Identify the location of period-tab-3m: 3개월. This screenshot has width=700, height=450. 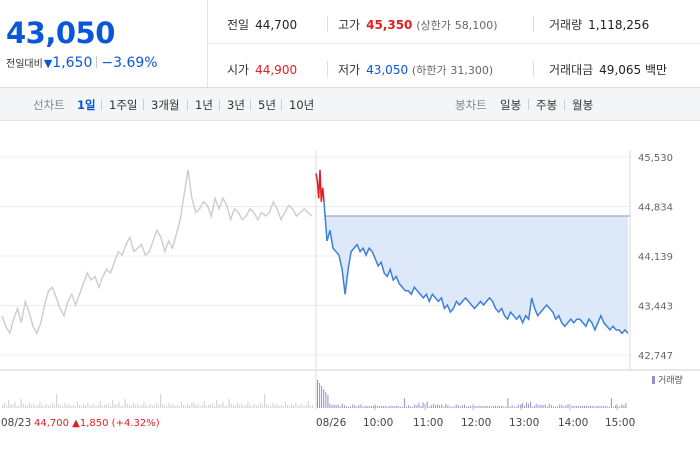
(165, 105).